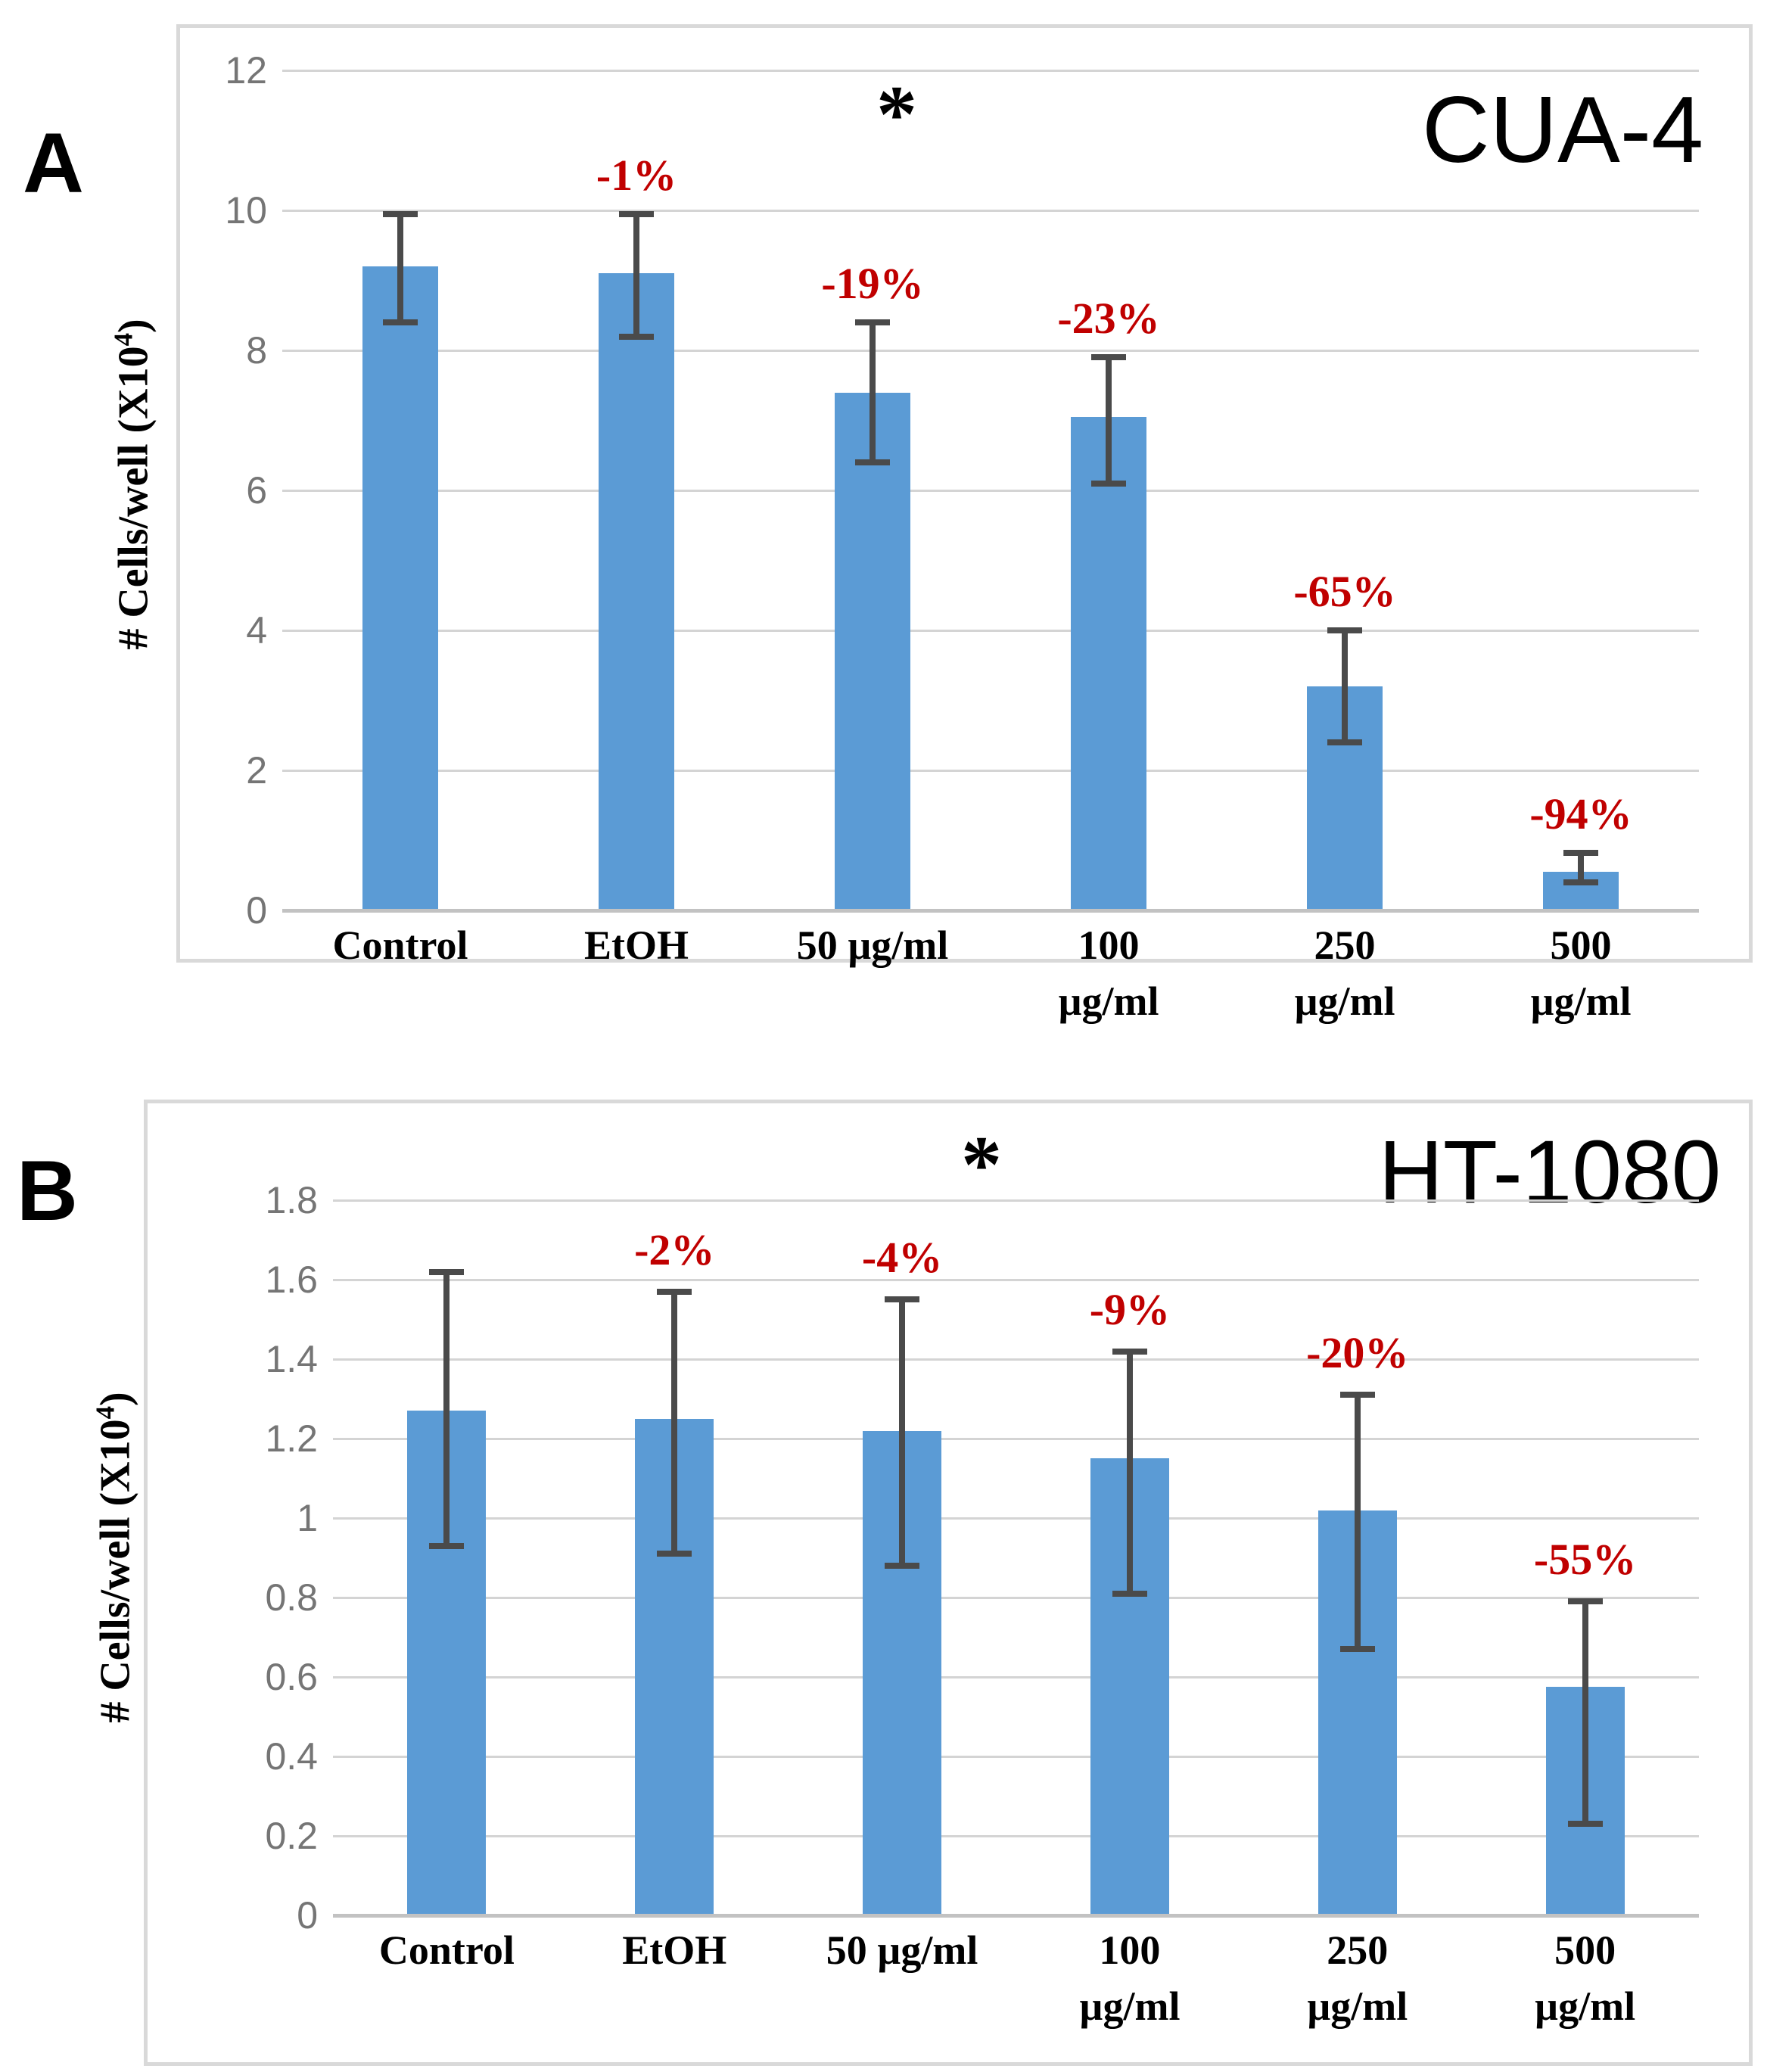 Image resolution: width=1767 pixels, height=2072 pixels. Describe the element at coordinates (256, 630) in the screenshot. I see `panel-a-y-tick-label: 4` at that location.